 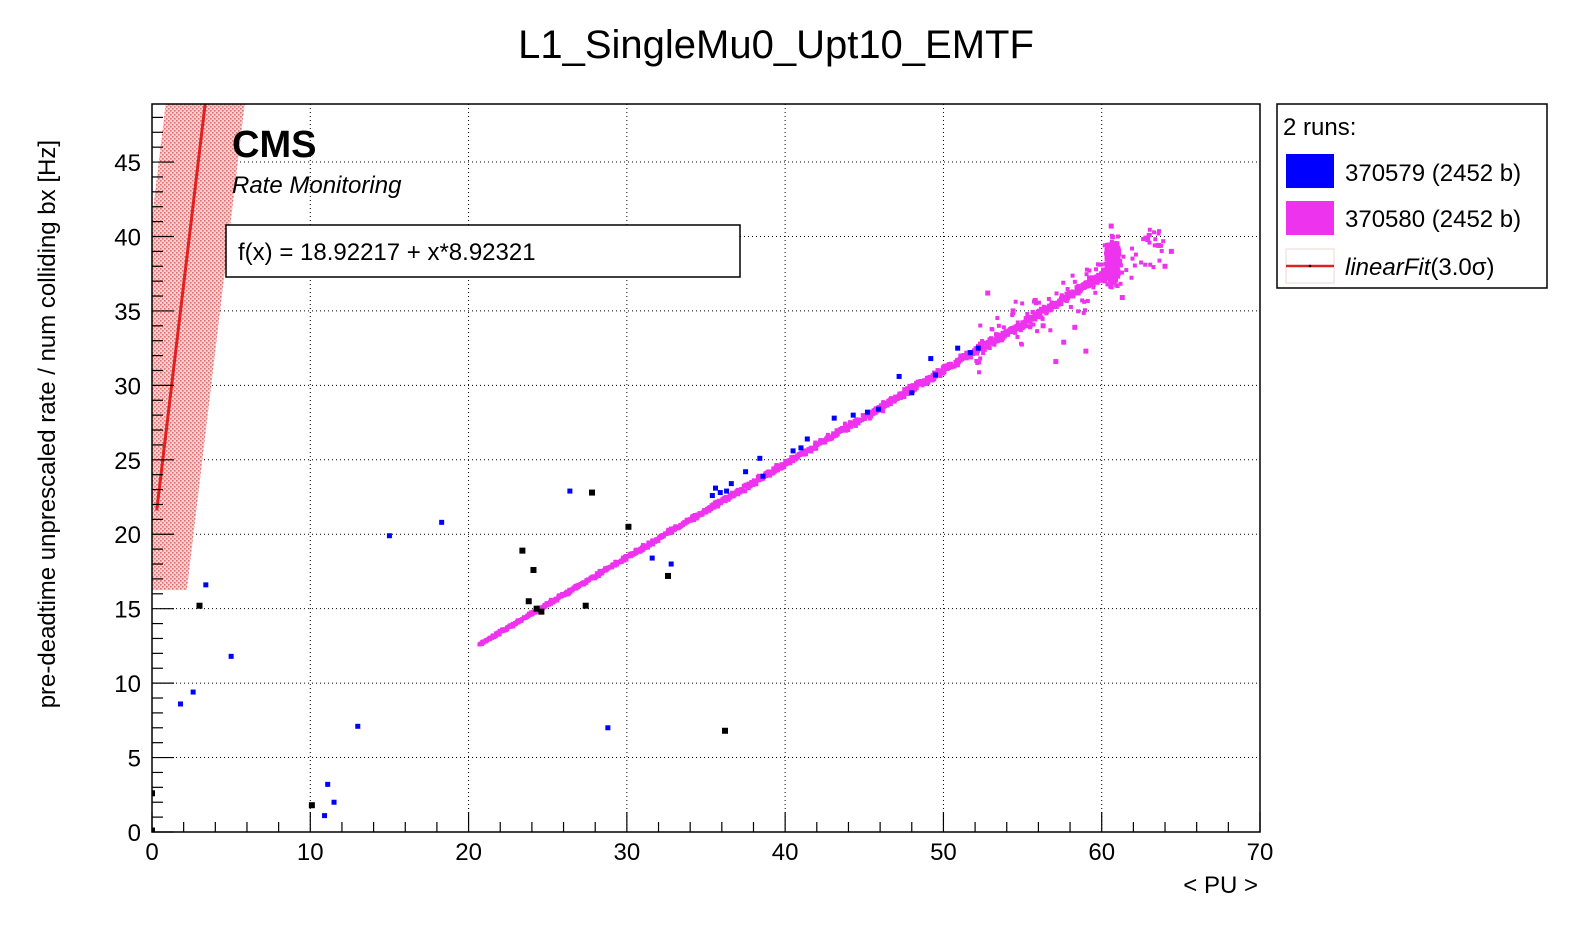 I want to click on x-tick-label: 10, so click(x=310, y=852).